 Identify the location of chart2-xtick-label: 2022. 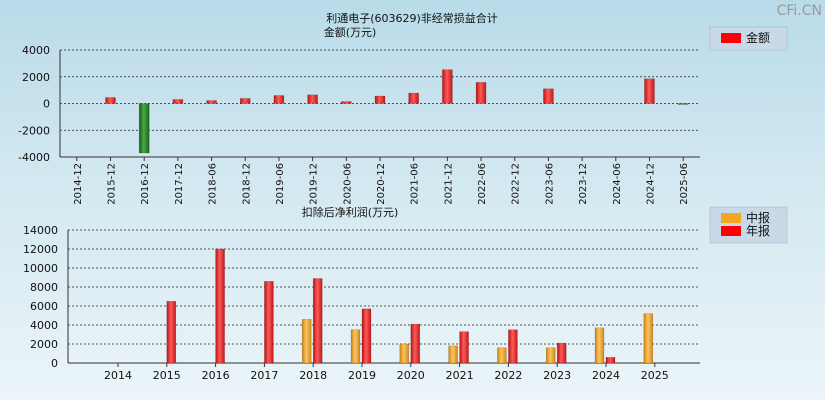
(508, 375).